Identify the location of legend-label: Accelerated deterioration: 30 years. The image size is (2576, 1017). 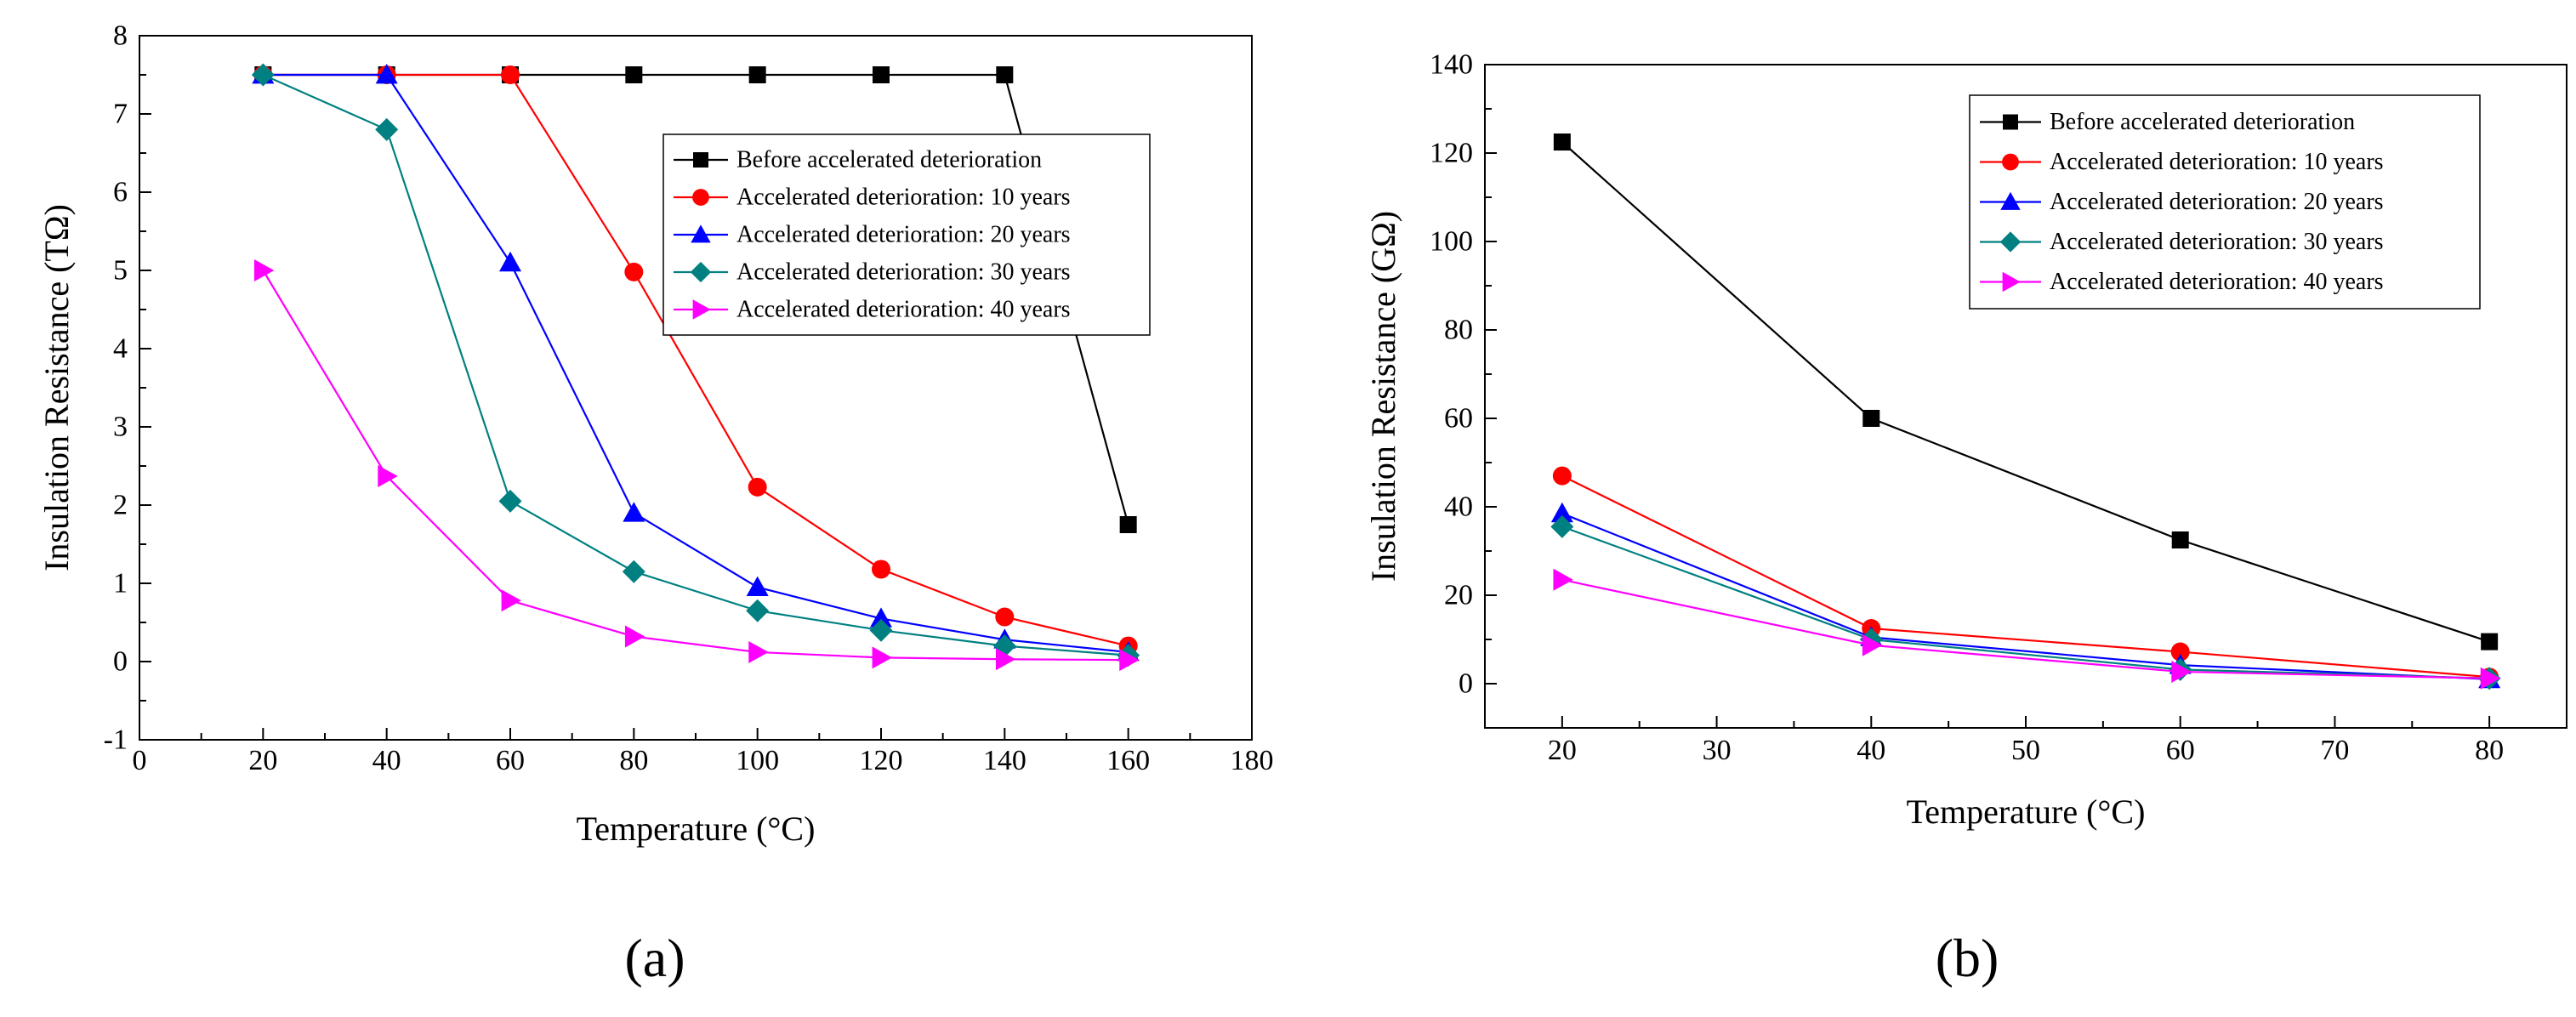
(903, 272).